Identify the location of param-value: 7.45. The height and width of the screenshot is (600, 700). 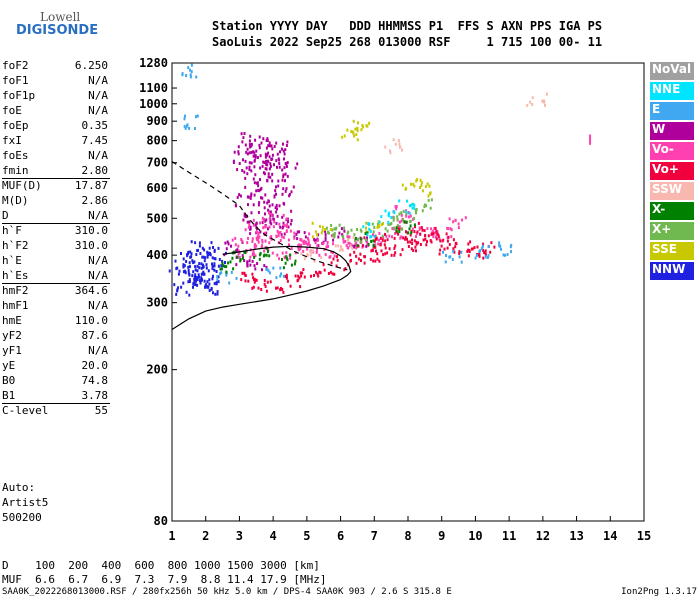
(95, 140).